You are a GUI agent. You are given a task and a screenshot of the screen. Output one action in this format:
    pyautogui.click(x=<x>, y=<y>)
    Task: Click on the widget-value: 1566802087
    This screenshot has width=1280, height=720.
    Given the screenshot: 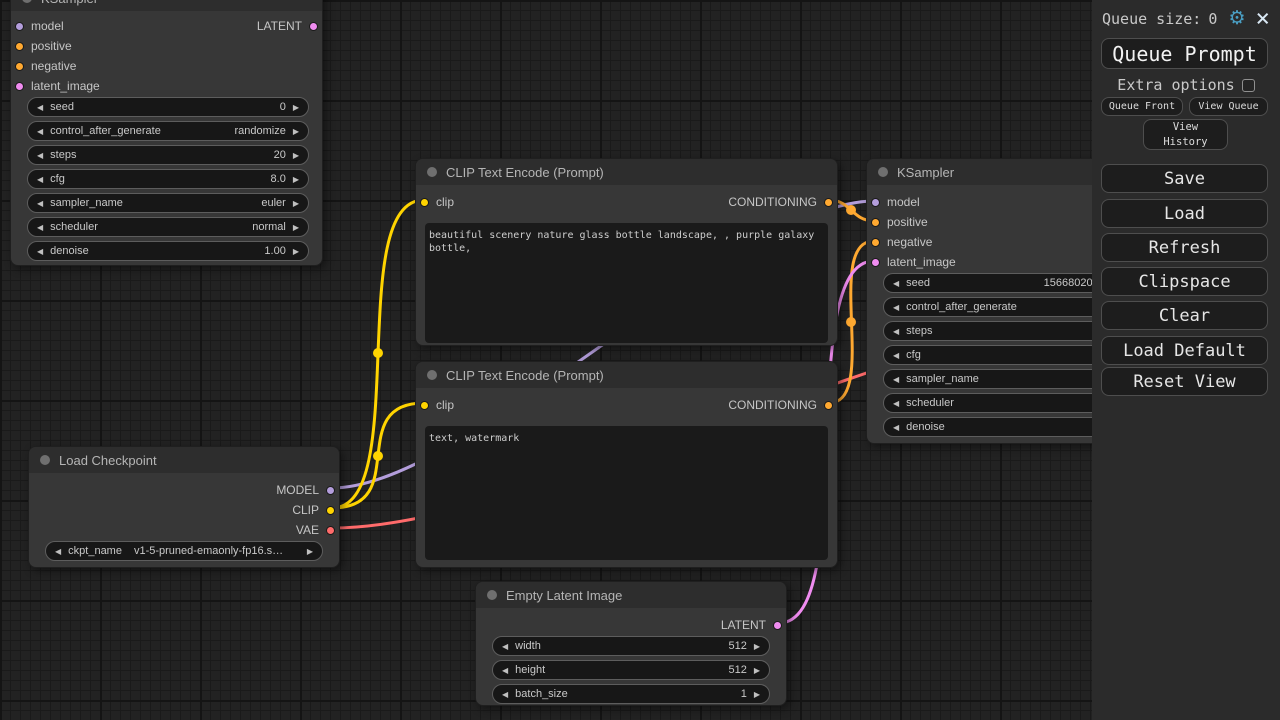 What is the action you would take?
    pyautogui.click(x=1074, y=283)
    